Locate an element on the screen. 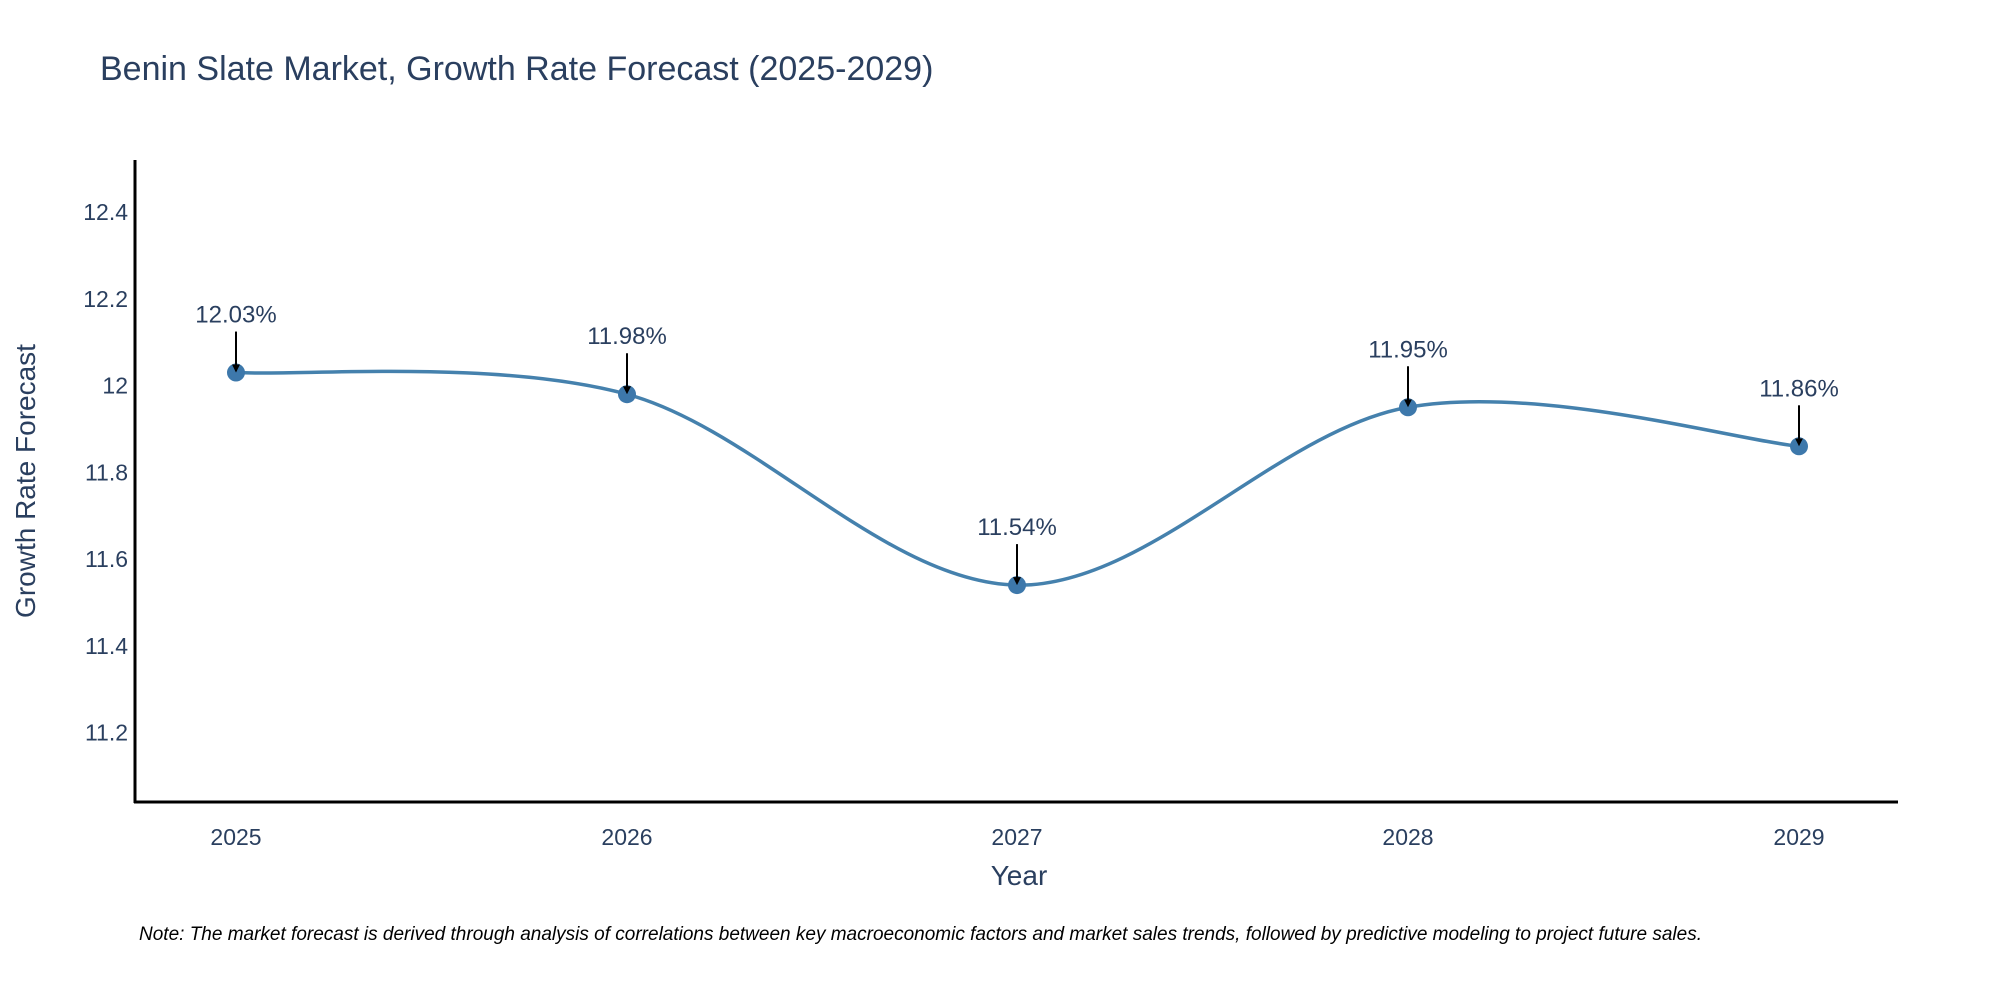 Image resolution: width=2000 pixels, height=1000 pixels. y-tick-label: 12 is located at coordinates (115, 386).